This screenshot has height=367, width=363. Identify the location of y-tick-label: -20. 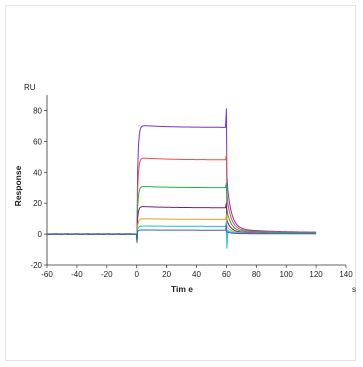
(36, 265).